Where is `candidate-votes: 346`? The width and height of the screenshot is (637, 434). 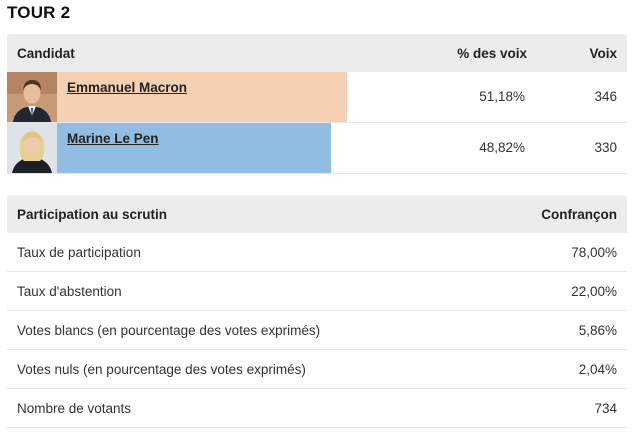 candidate-votes: 346 is located at coordinates (605, 96).